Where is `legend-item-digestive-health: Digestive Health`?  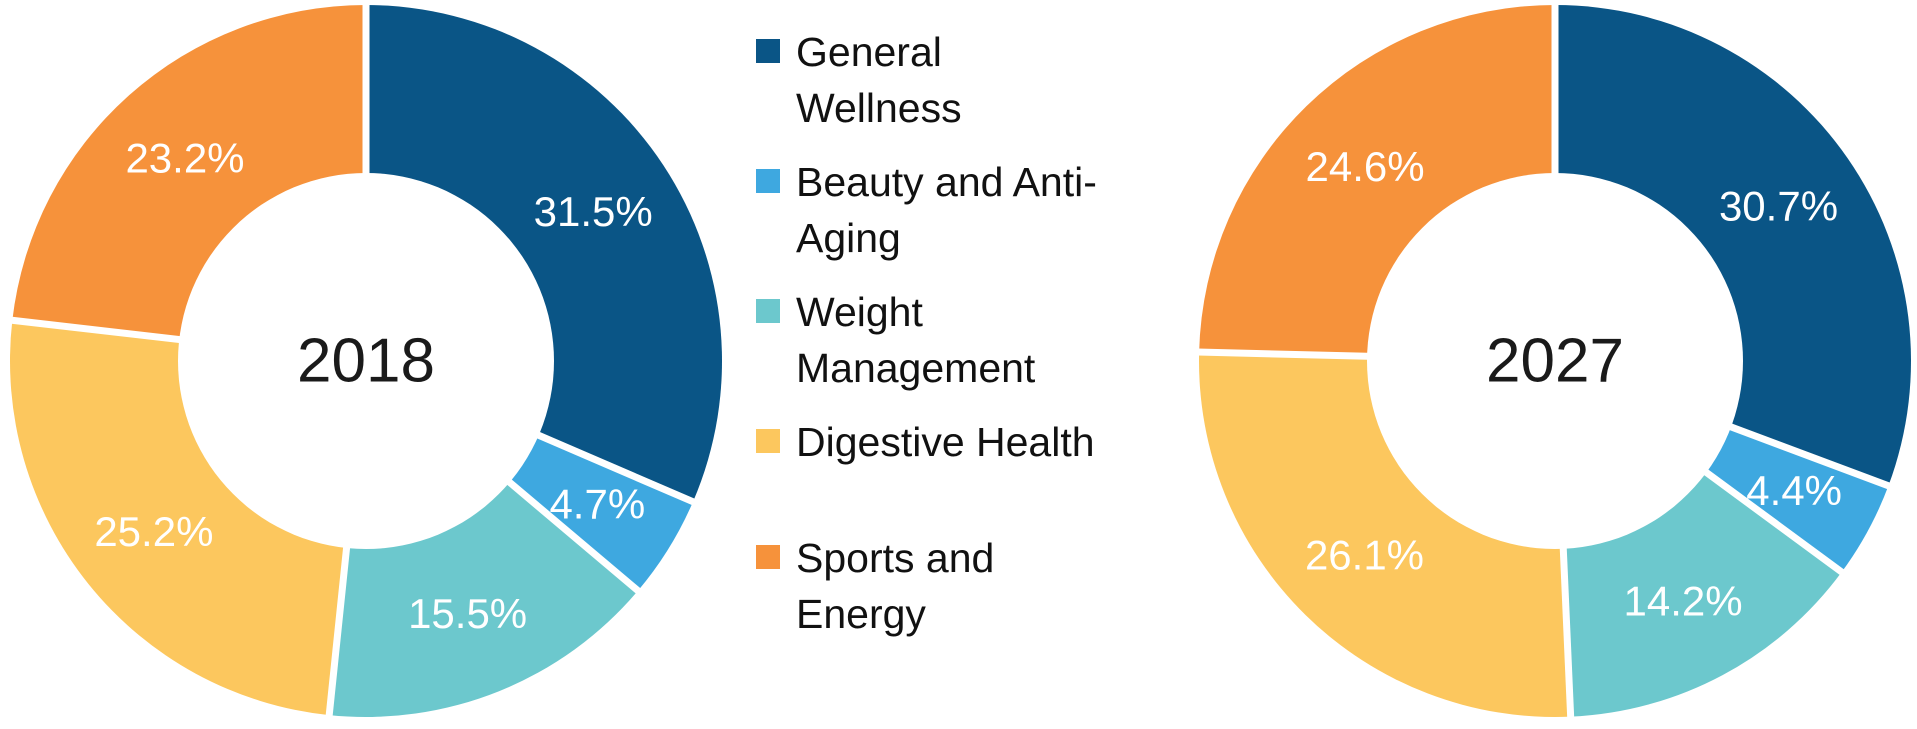
legend-item-digestive-health: Digestive Health is located at coordinates (966, 442).